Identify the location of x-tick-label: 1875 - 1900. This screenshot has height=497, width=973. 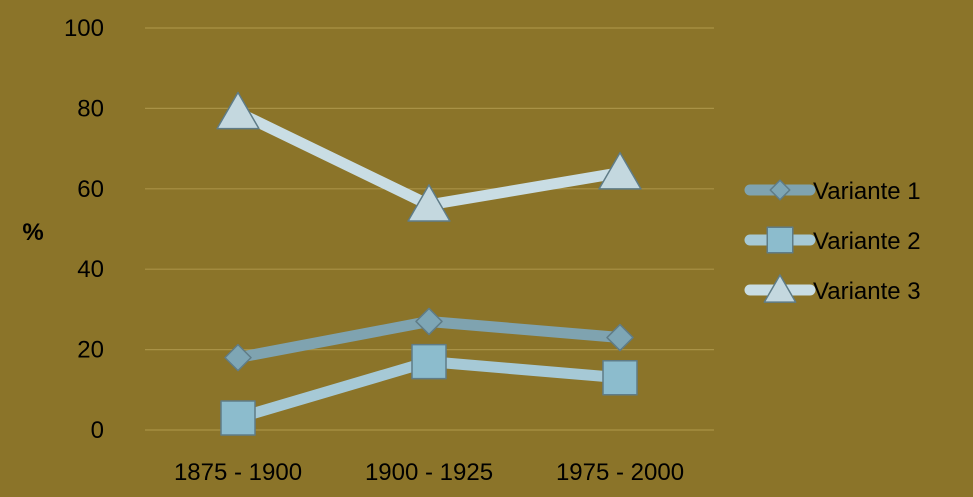
(238, 472).